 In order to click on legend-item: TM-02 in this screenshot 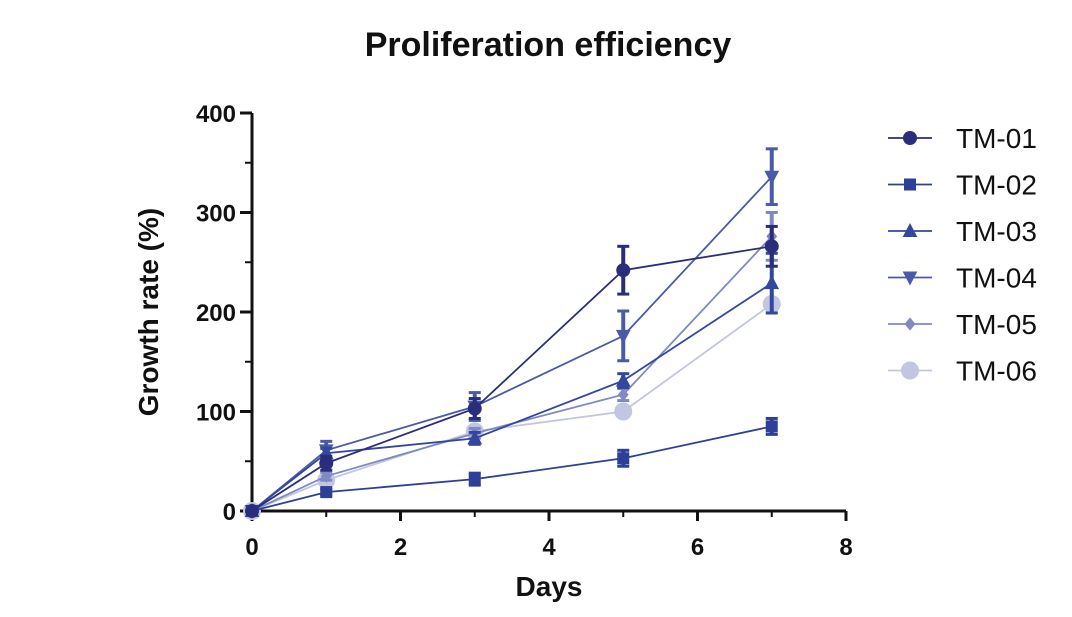, I will do `click(962, 185)`.